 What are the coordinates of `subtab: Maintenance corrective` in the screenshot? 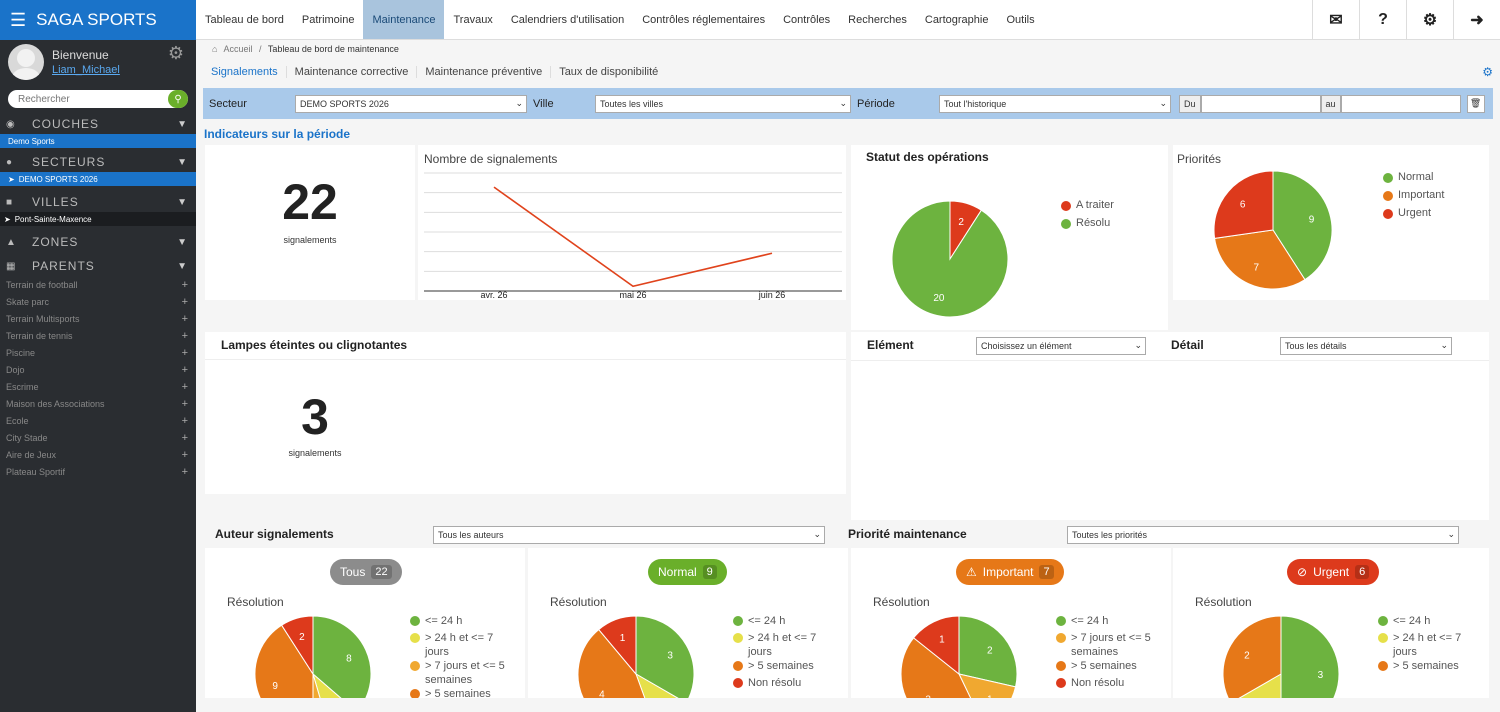 It's located at (352, 72).